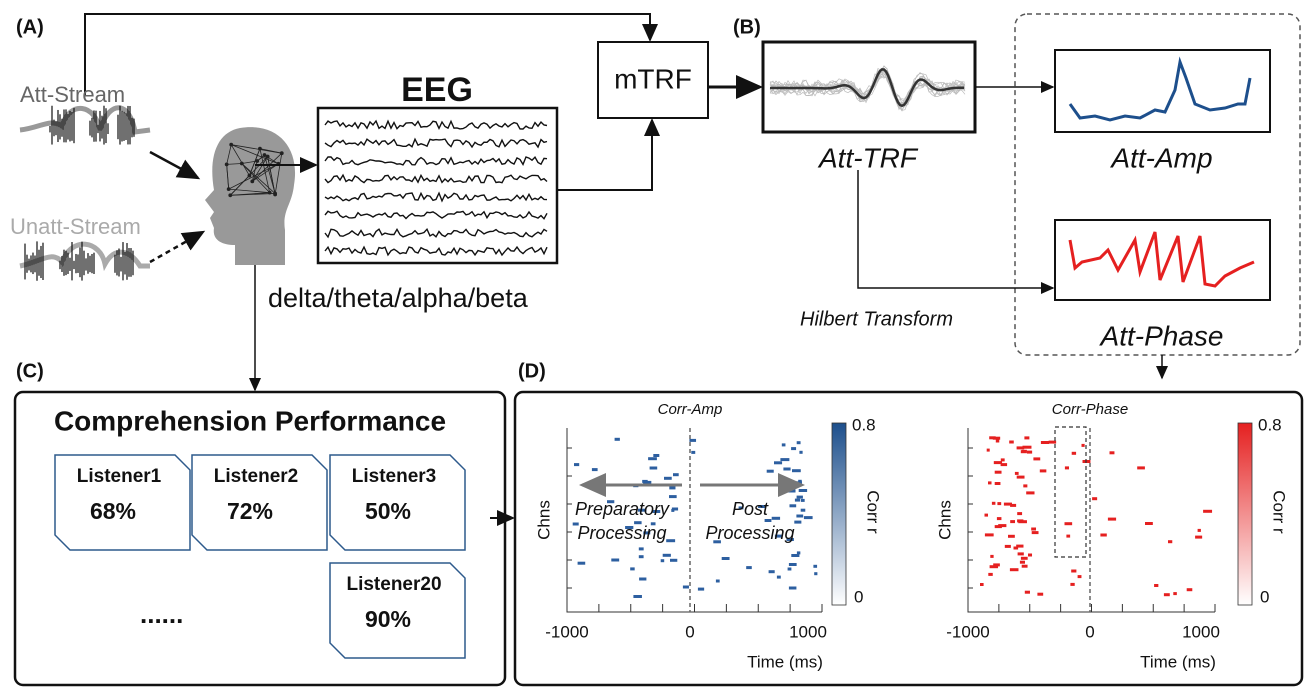  What do you see at coordinates (72, 94) in the screenshot?
I see `stream-label: Att-Stream` at bounding box center [72, 94].